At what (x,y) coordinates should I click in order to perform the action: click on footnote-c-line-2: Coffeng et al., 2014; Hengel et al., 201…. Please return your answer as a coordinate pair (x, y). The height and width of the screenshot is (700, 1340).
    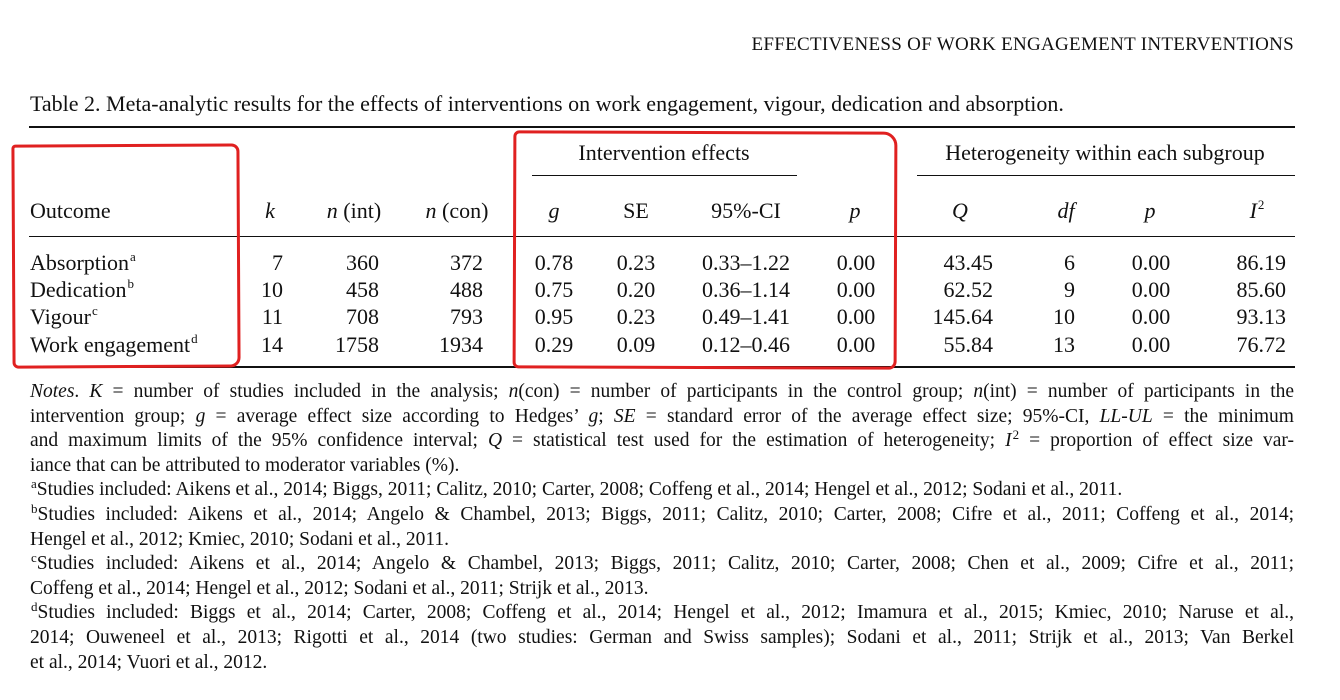
    Looking at the image, I should click on (339, 588).